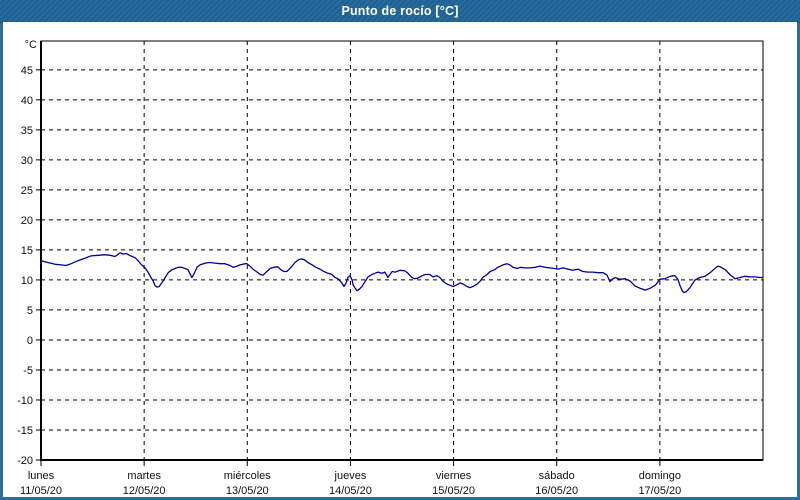 The height and width of the screenshot is (500, 800). Describe the element at coordinates (27, 281) in the screenshot. I see `y-tick-label: 10` at that location.